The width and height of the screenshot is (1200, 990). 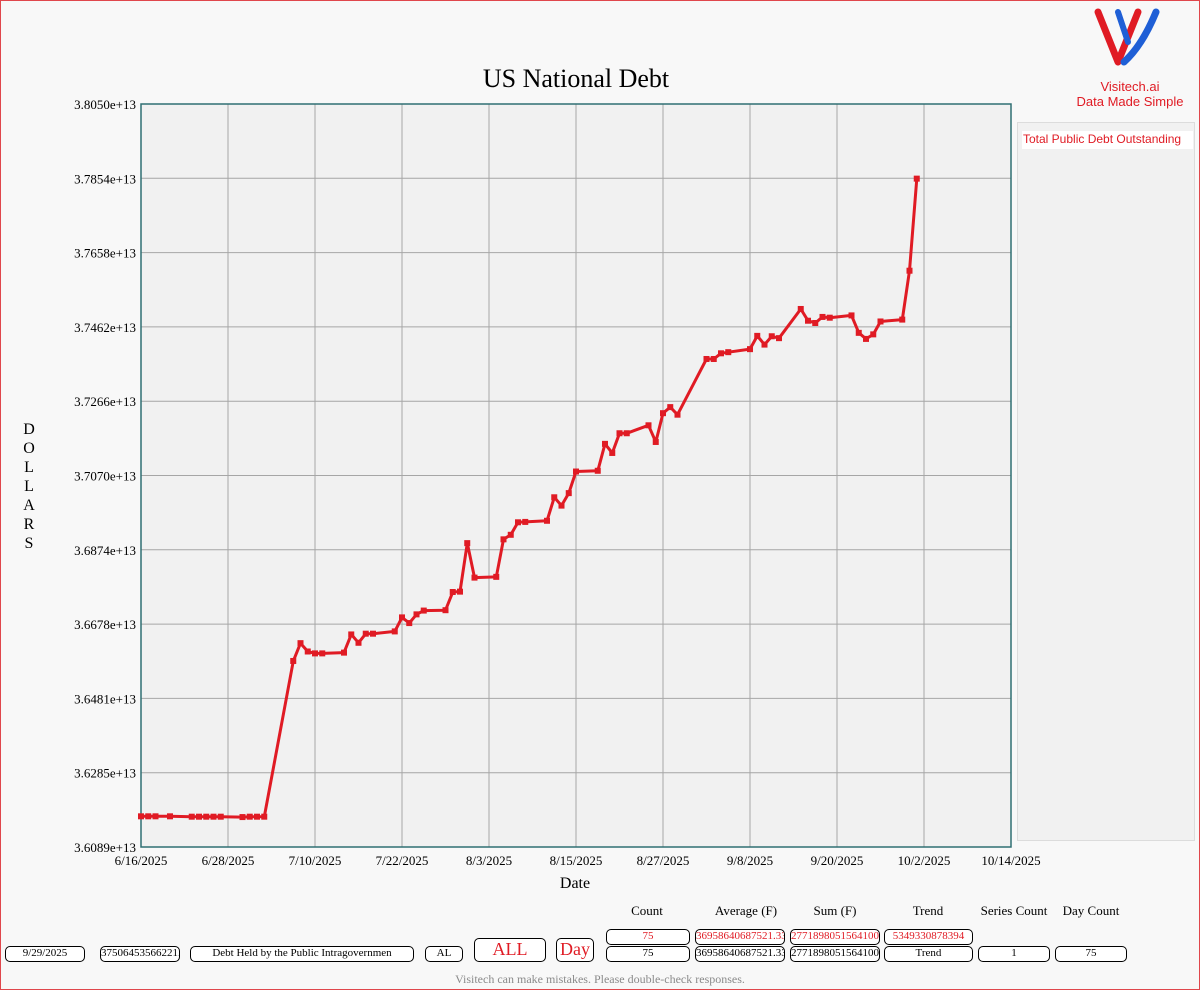 What do you see at coordinates (510, 950) in the screenshot?
I see `all-button: ALL` at bounding box center [510, 950].